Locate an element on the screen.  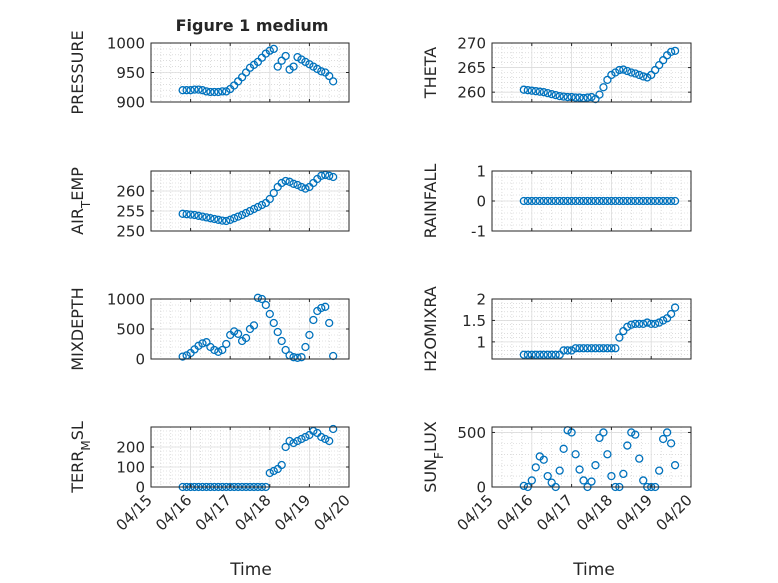
y-tick-label: 255 is located at coordinates (130, 212).